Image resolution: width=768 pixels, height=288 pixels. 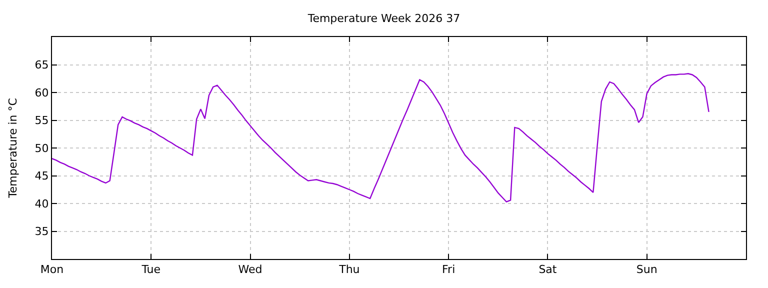 I want to click on x-tick-label: Wed, so click(x=250, y=269).